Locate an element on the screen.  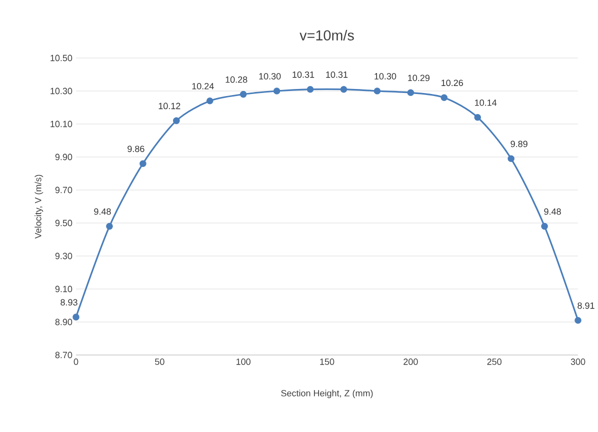
chart-title: v=10m/s is located at coordinates (327, 35).